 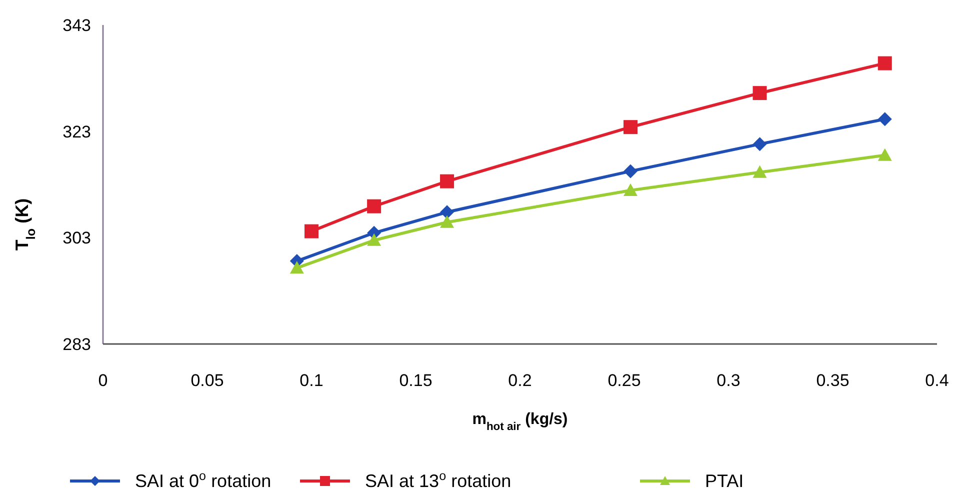 What do you see at coordinates (728, 380) in the screenshot?
I see `x-tick-label: 0.3` at bounding box center [728, 380].